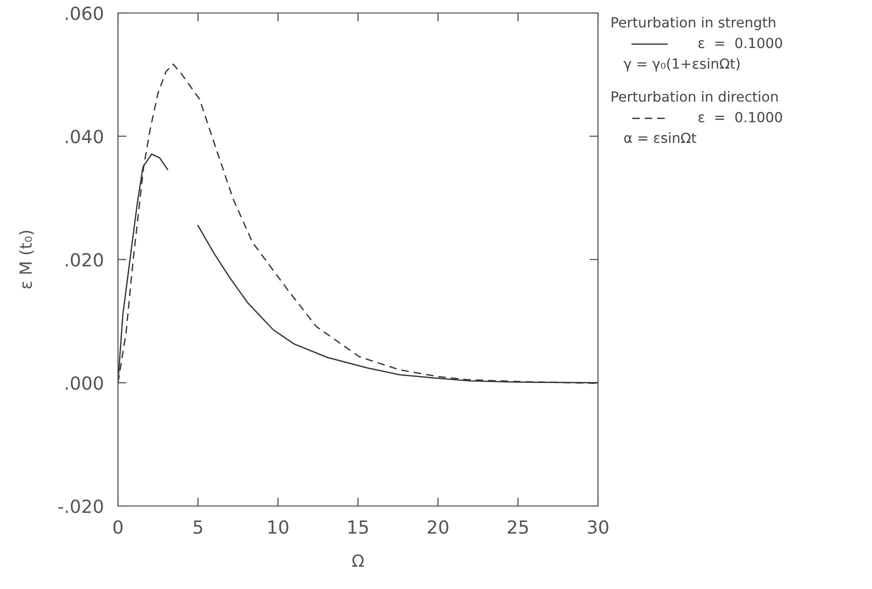  I want to click on y-tick-label: .000, so click(84, 383).